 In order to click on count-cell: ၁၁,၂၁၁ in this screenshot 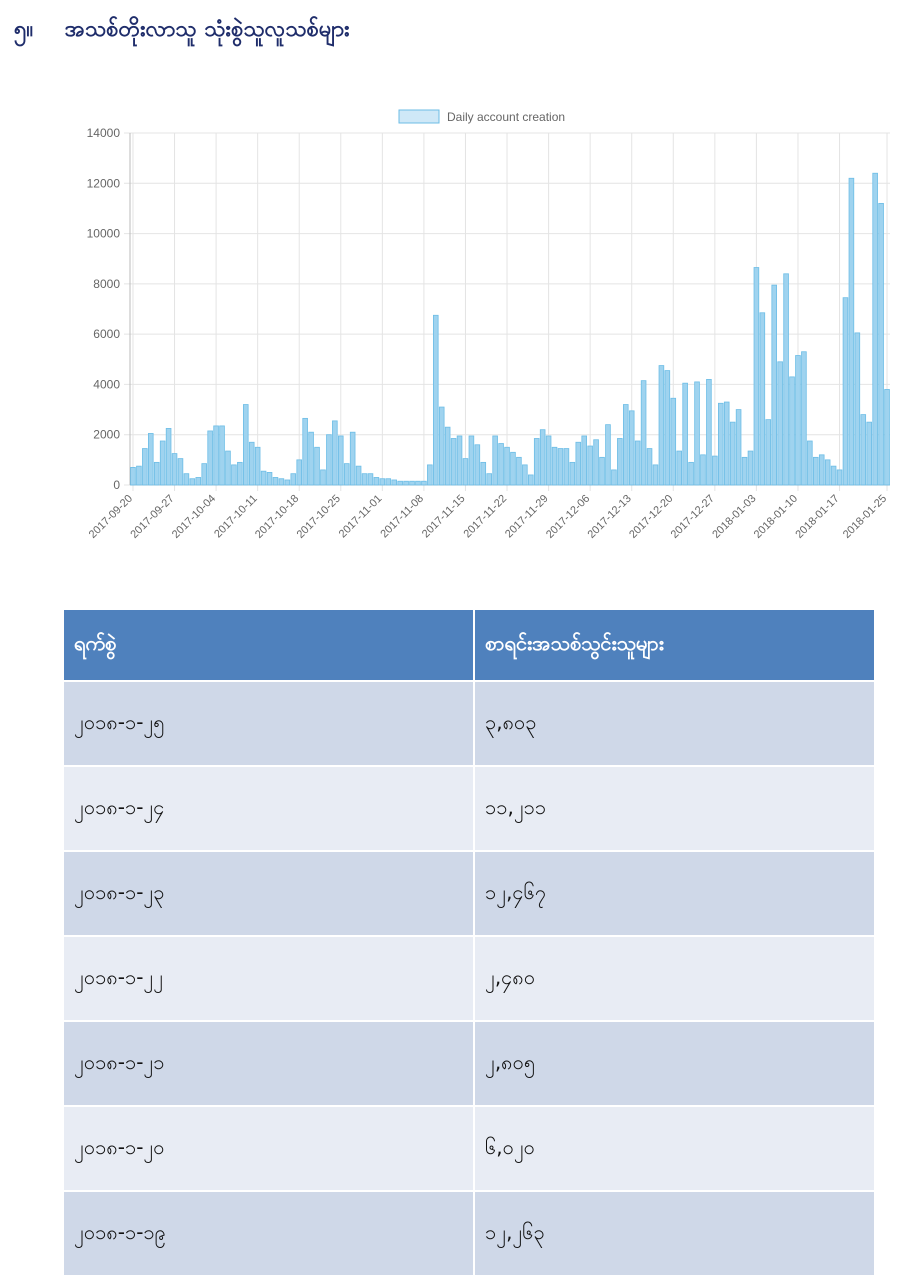, I will do `click(674, 808)`.